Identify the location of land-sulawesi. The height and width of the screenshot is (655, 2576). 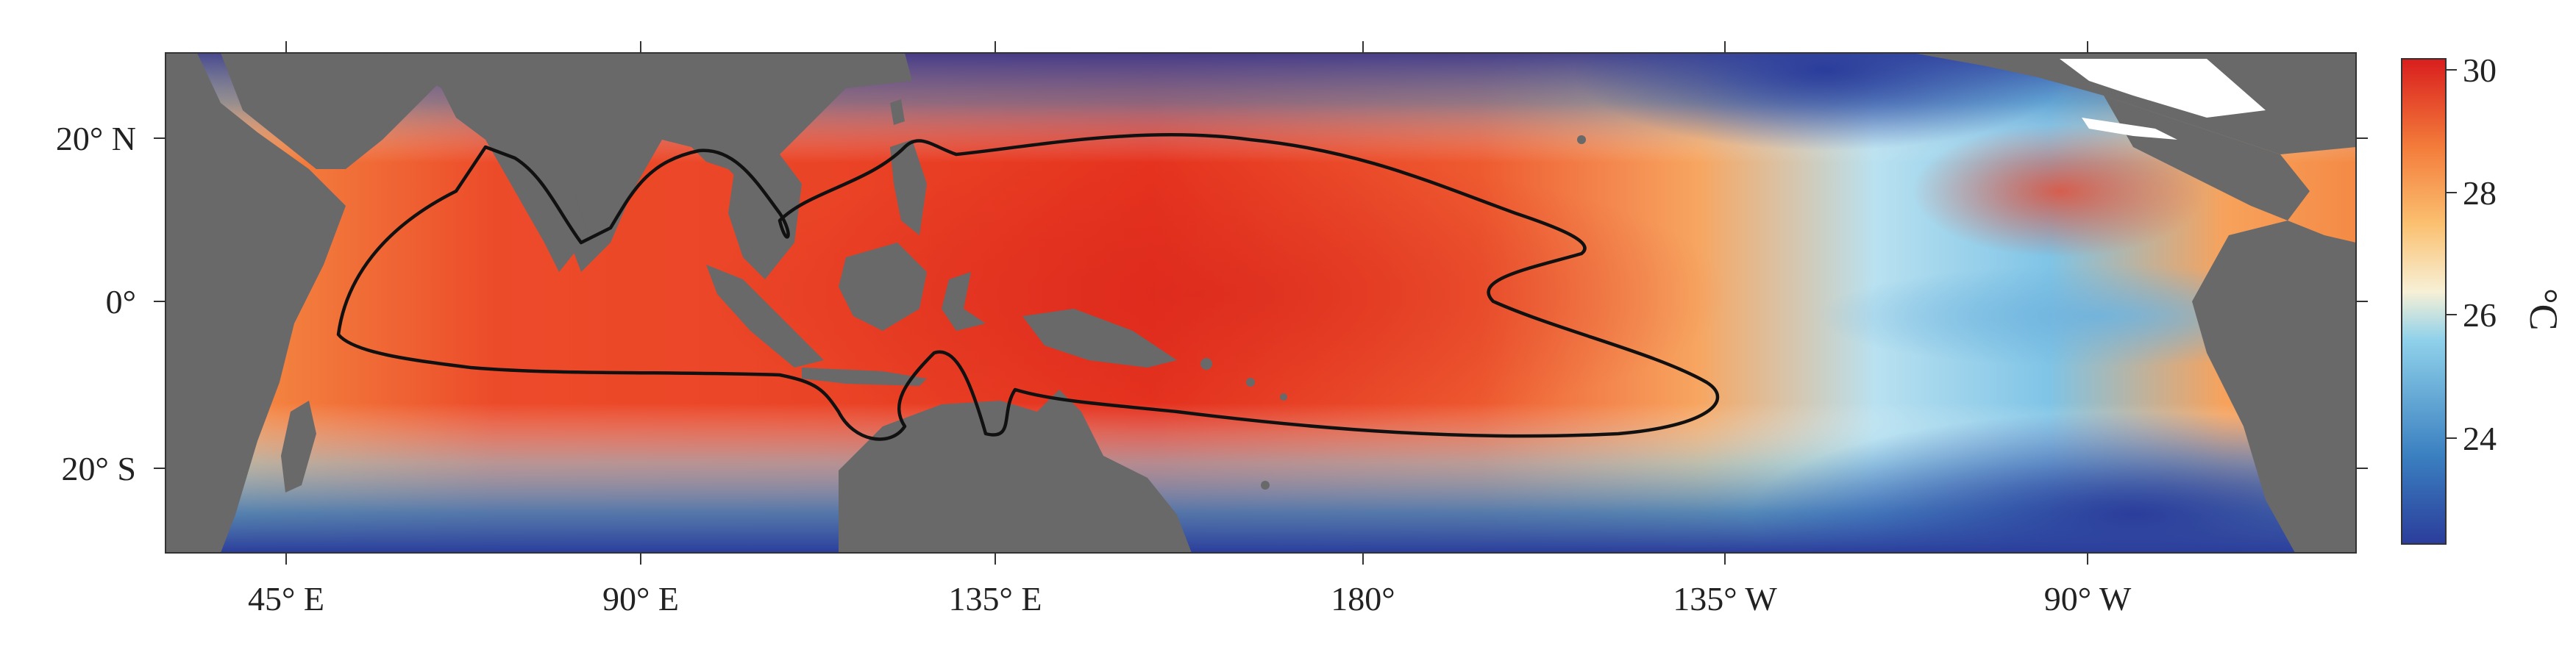
(964, 301).